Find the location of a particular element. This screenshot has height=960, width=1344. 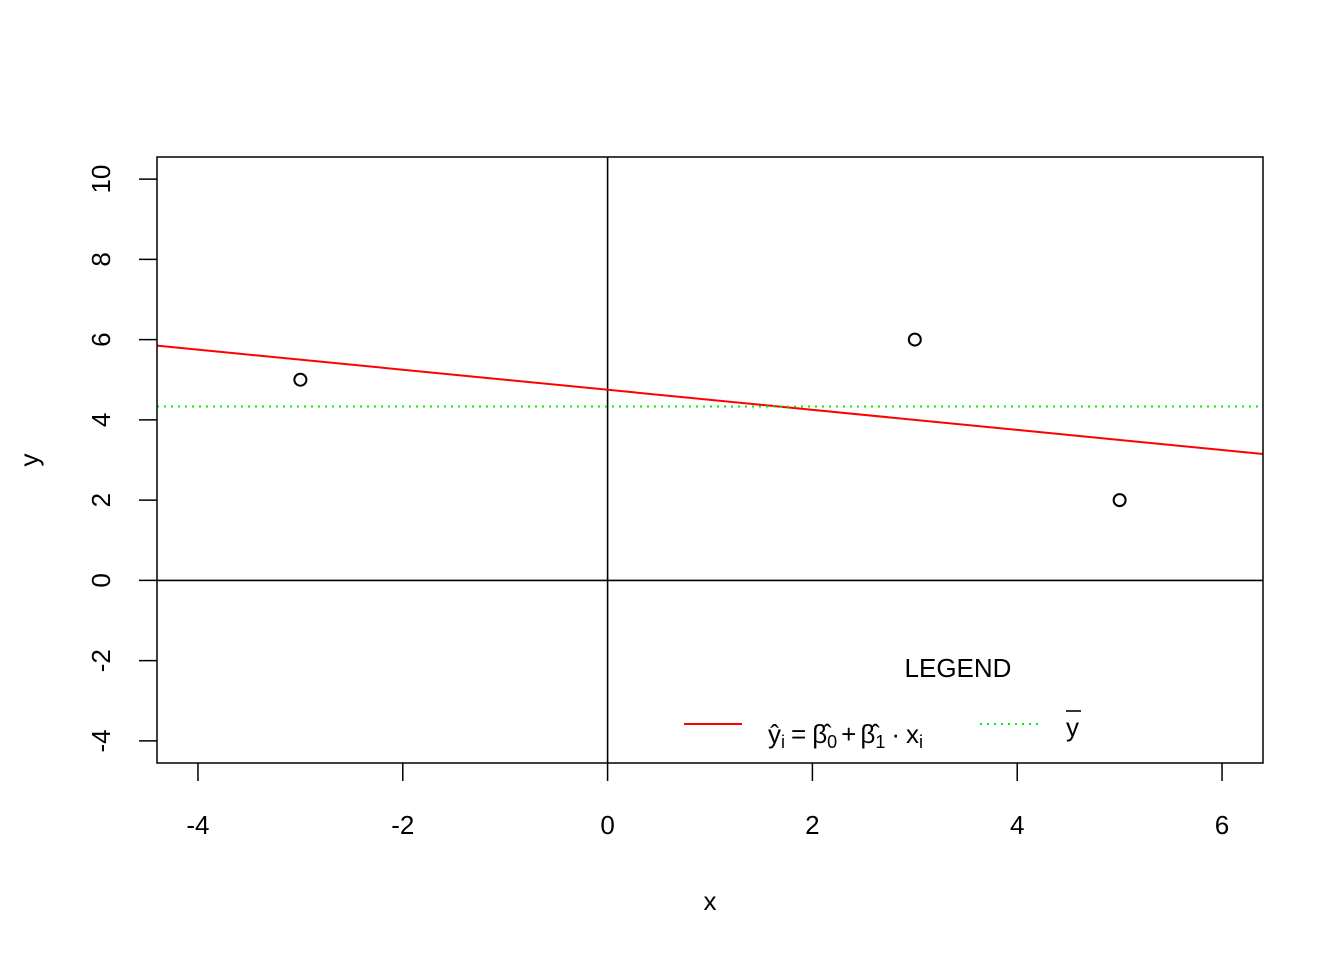

y-tick-label: 10 is located at coordinates (101, 179).